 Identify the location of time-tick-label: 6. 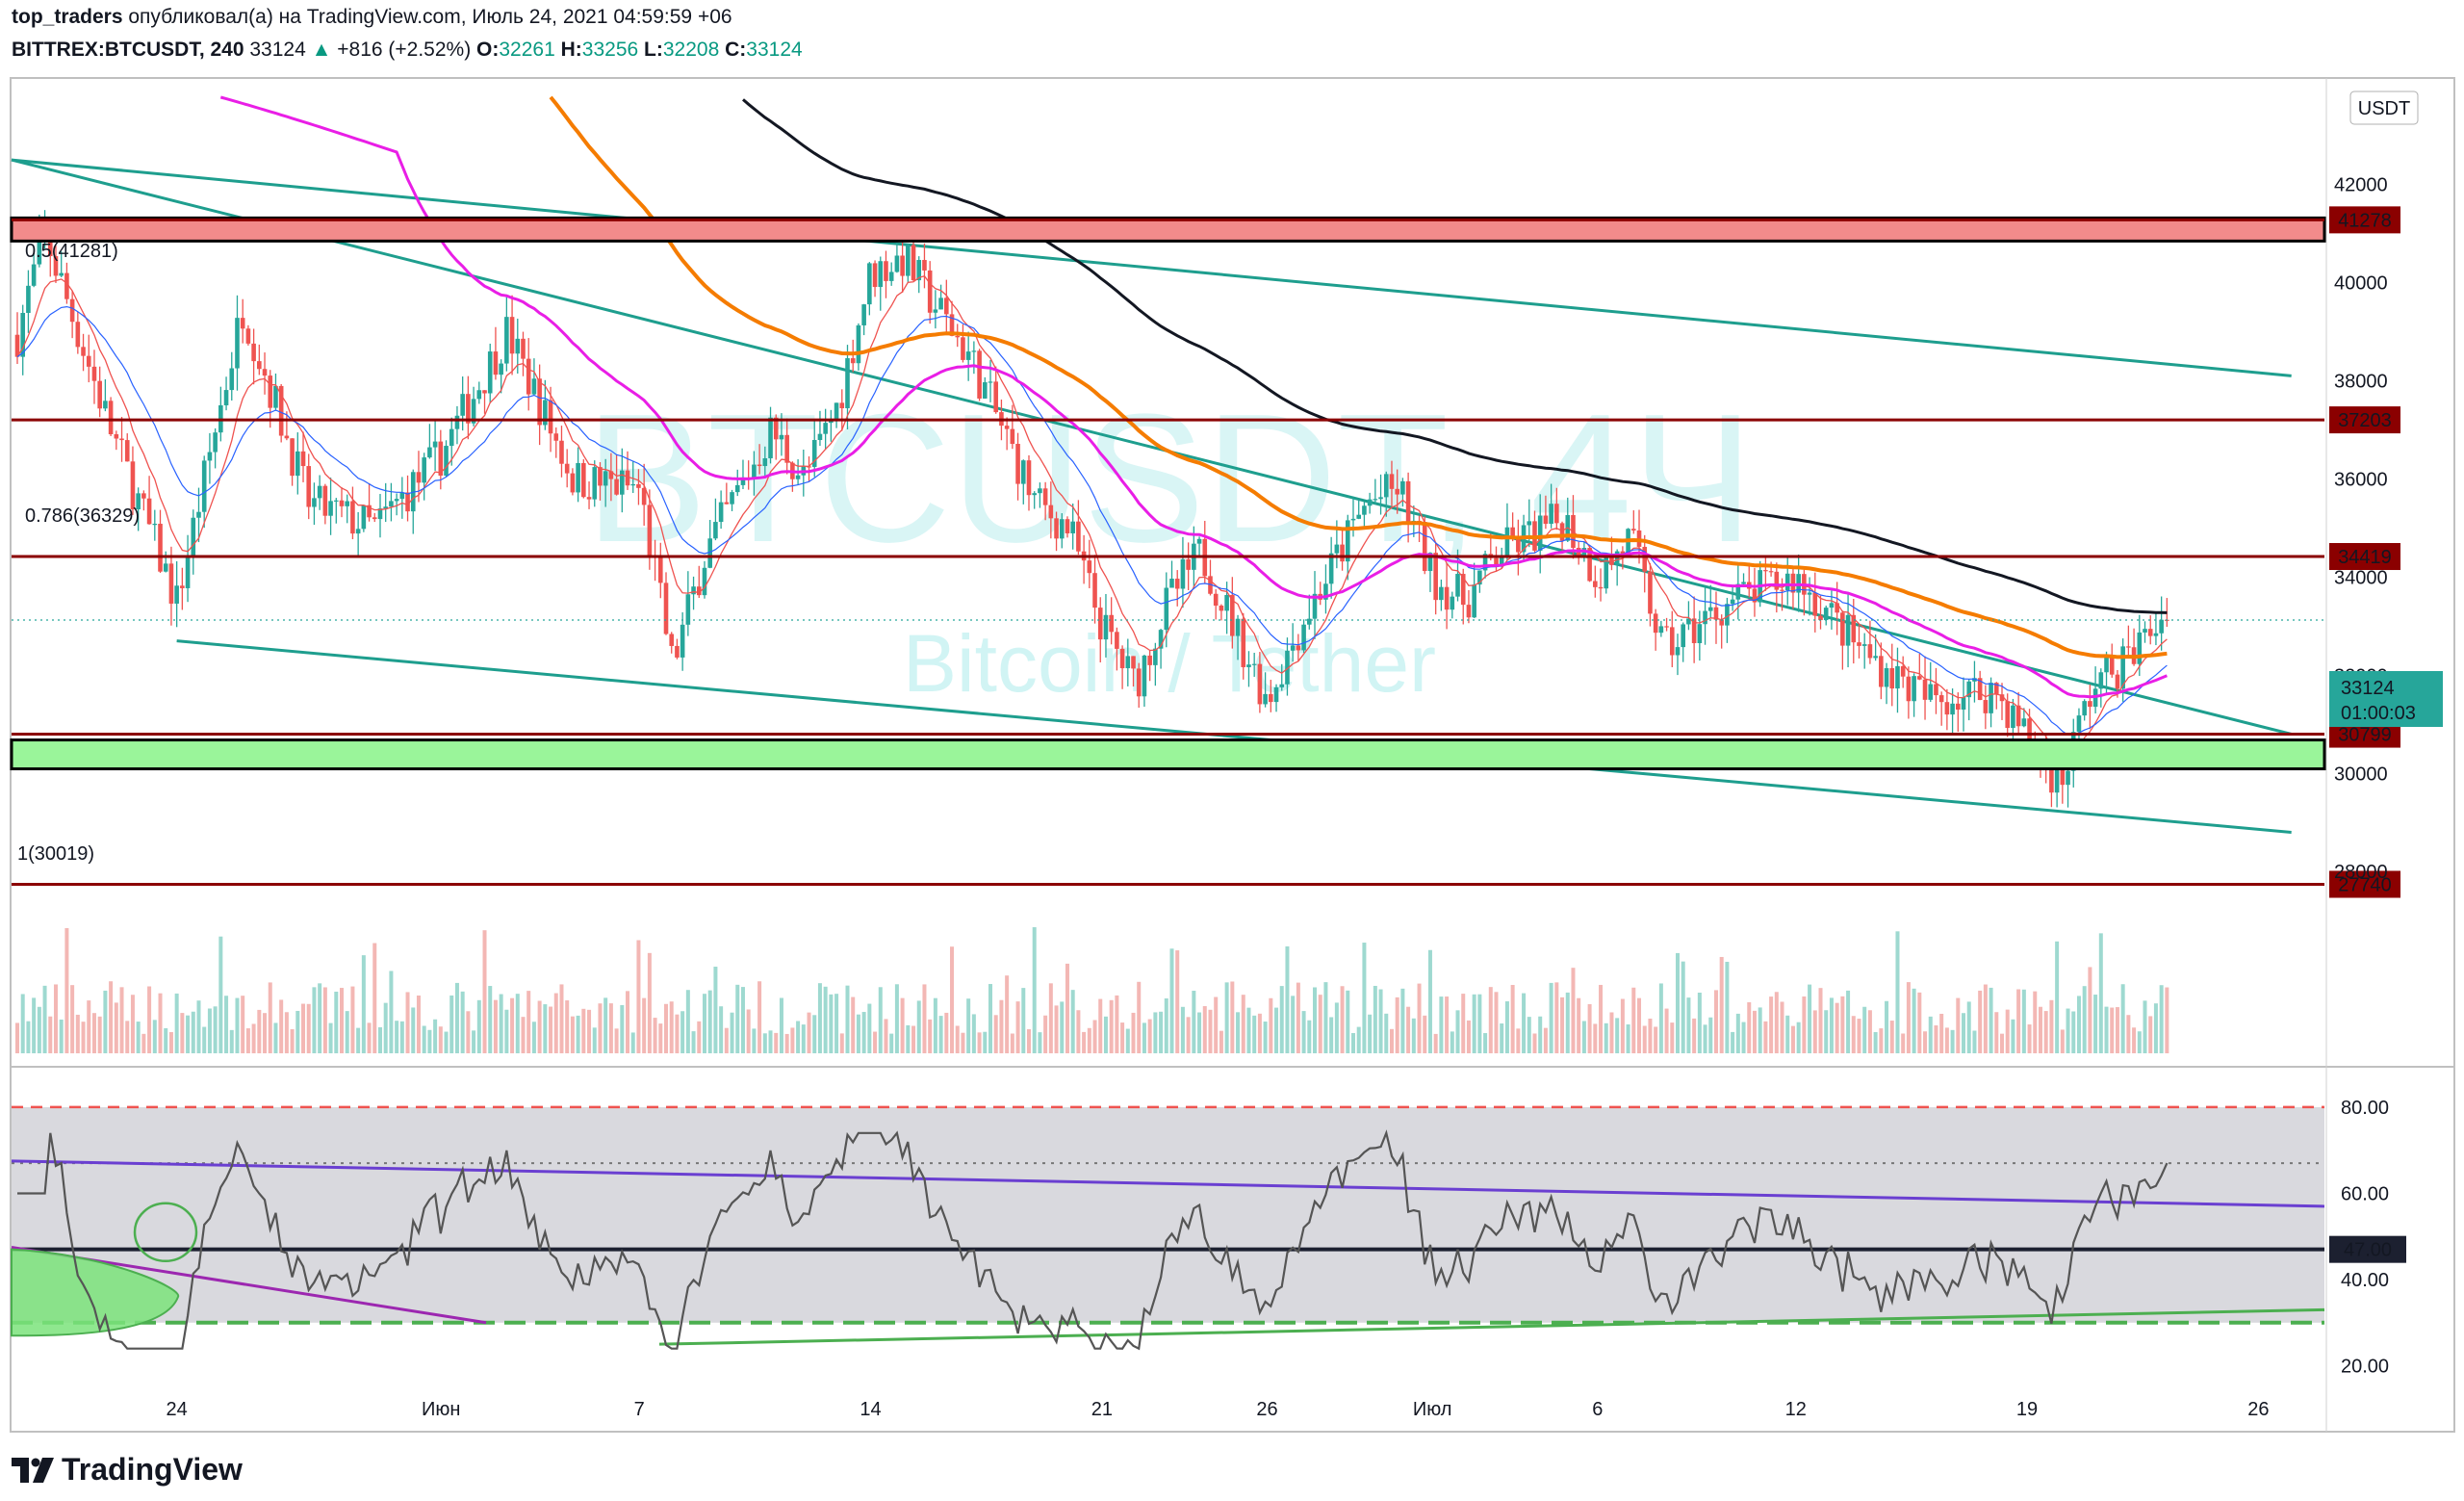
(1597, 1409).